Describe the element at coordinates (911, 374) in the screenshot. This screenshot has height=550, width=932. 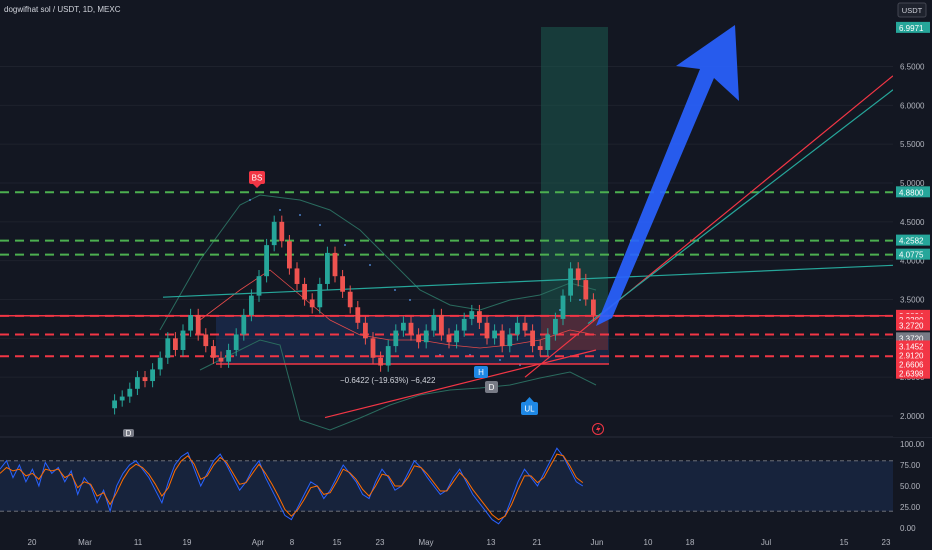
I see `price-tag-label: 2.6398` at that location.